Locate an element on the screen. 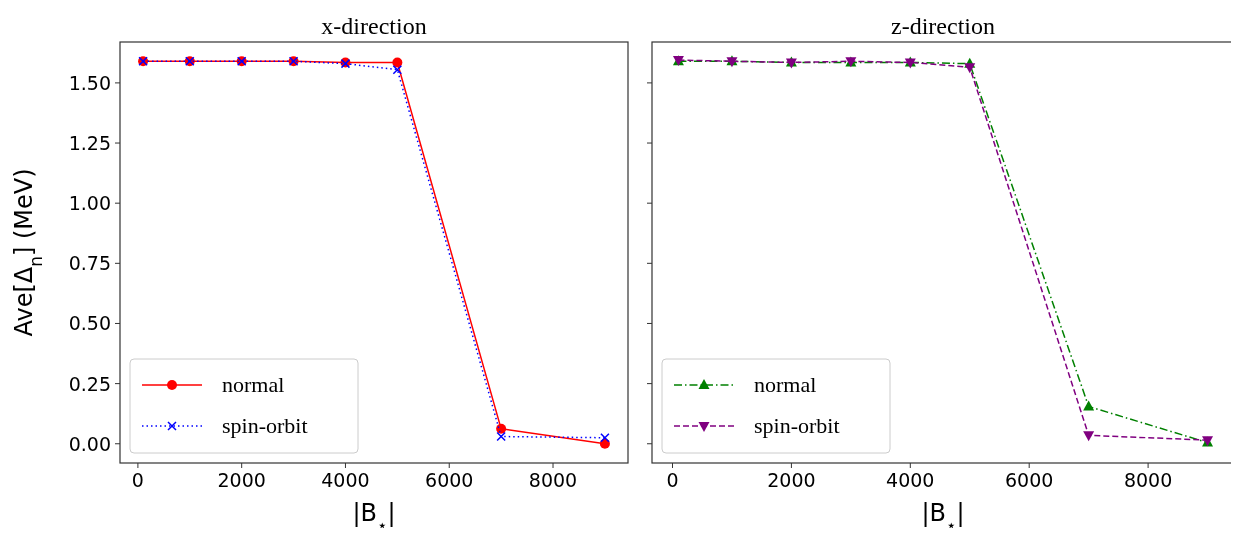 The image size is (1239, 540). chart-title: z-direction is located at coordinates (943, 26).